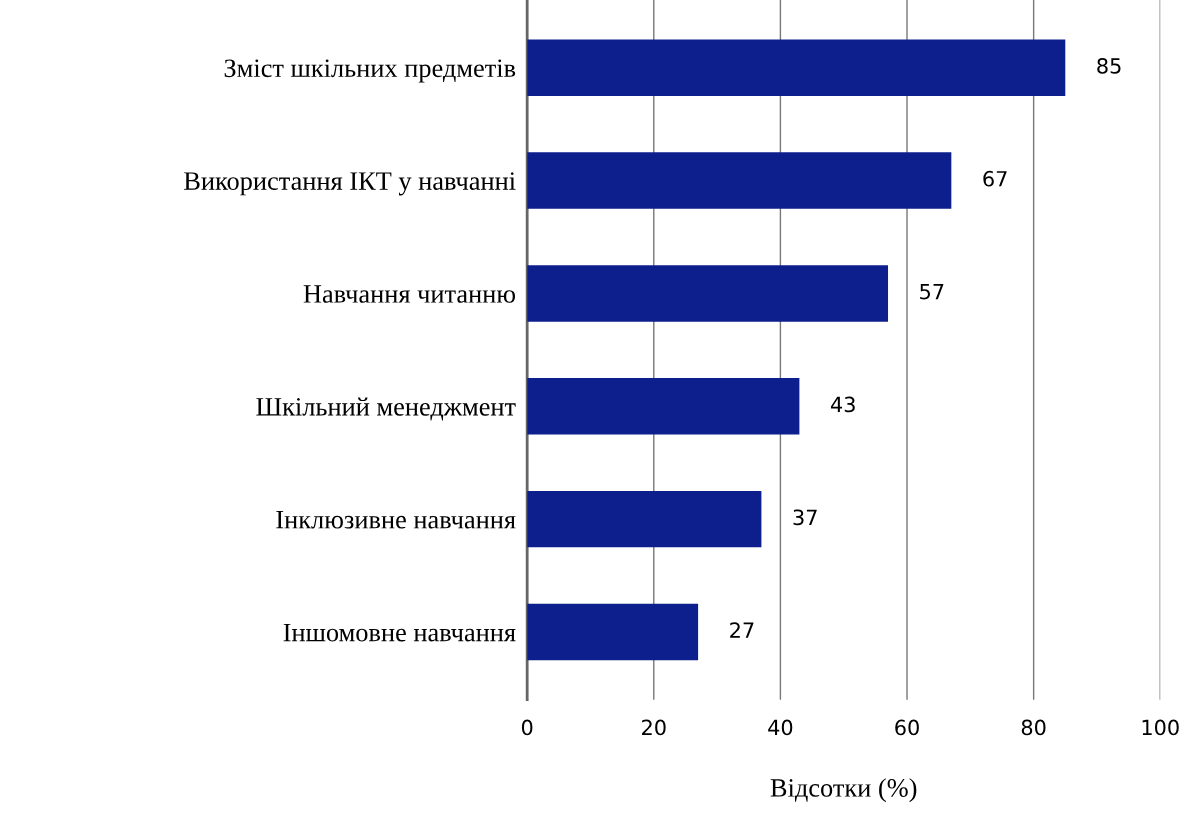  Describe the element at coordinates (399, 632) in the screenshot. I see `y-tick-label: Іншомовне навчання` at that location.